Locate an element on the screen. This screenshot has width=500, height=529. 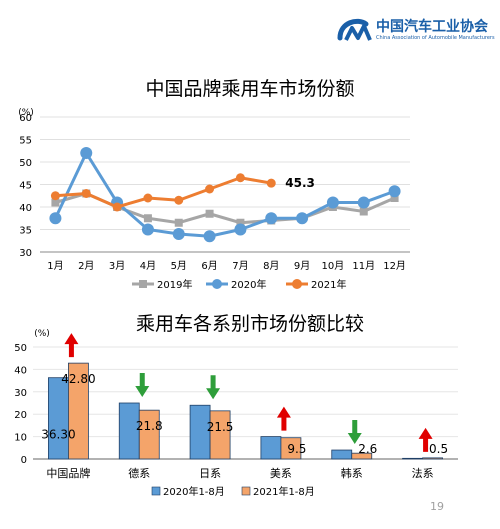
bar-chart-legend: 2020年1-8月 2021年1-8月 is located at coordinates (233, 491).